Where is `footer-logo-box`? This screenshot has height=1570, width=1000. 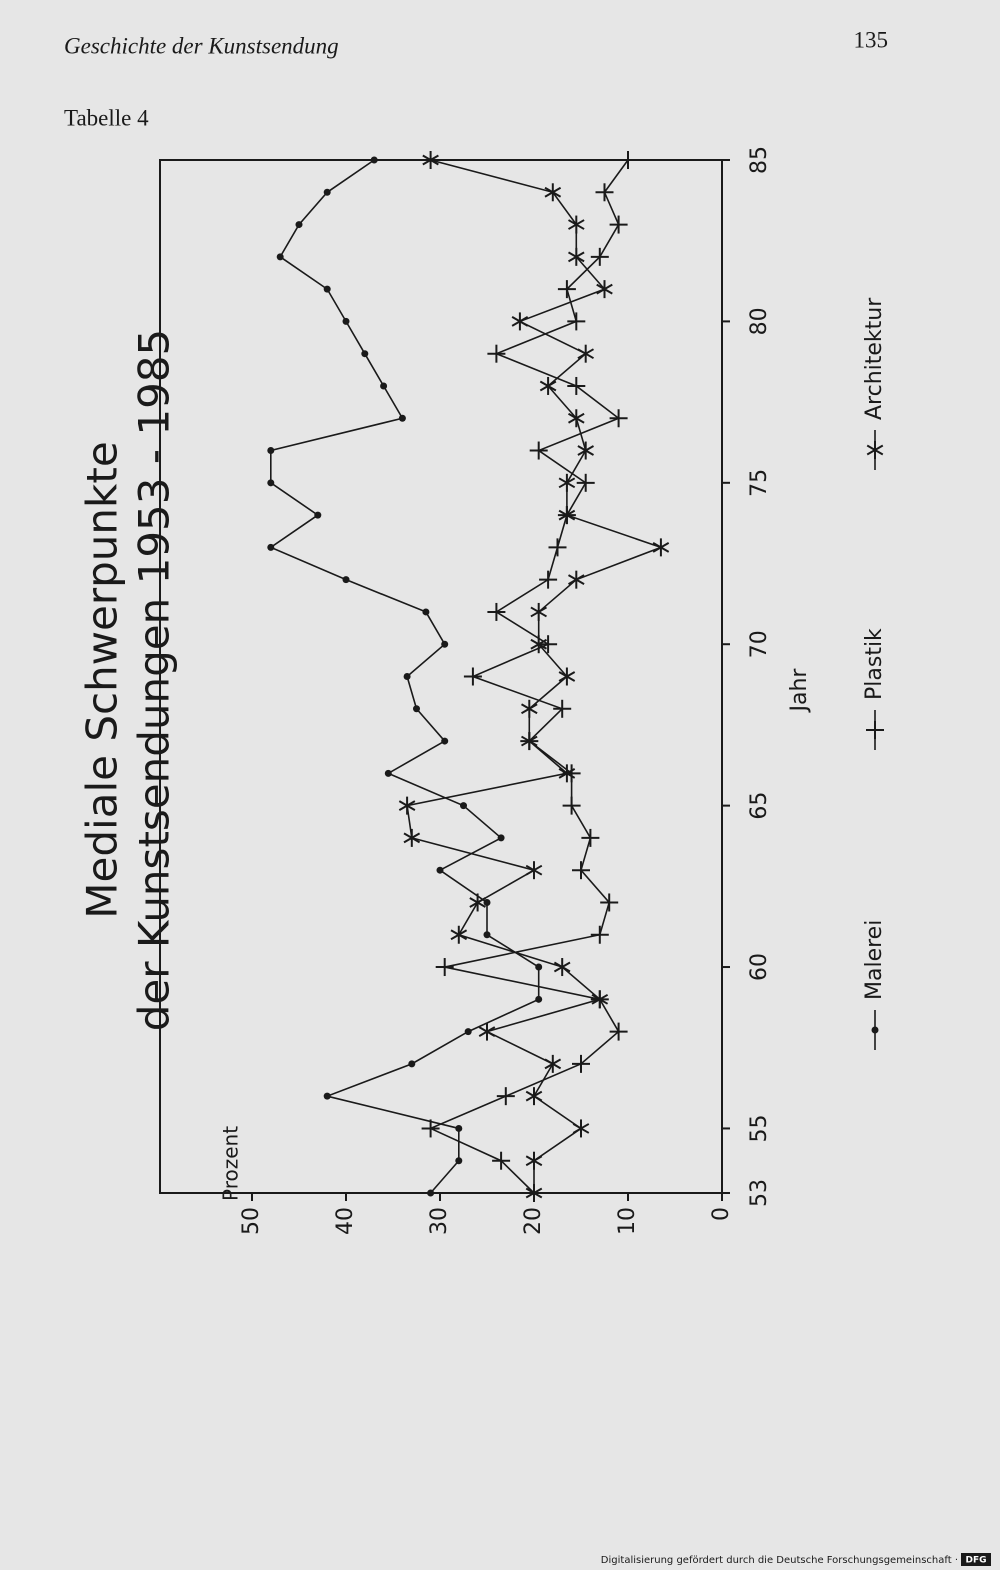 footer-logo-box is located at coordinates (976, 1559).